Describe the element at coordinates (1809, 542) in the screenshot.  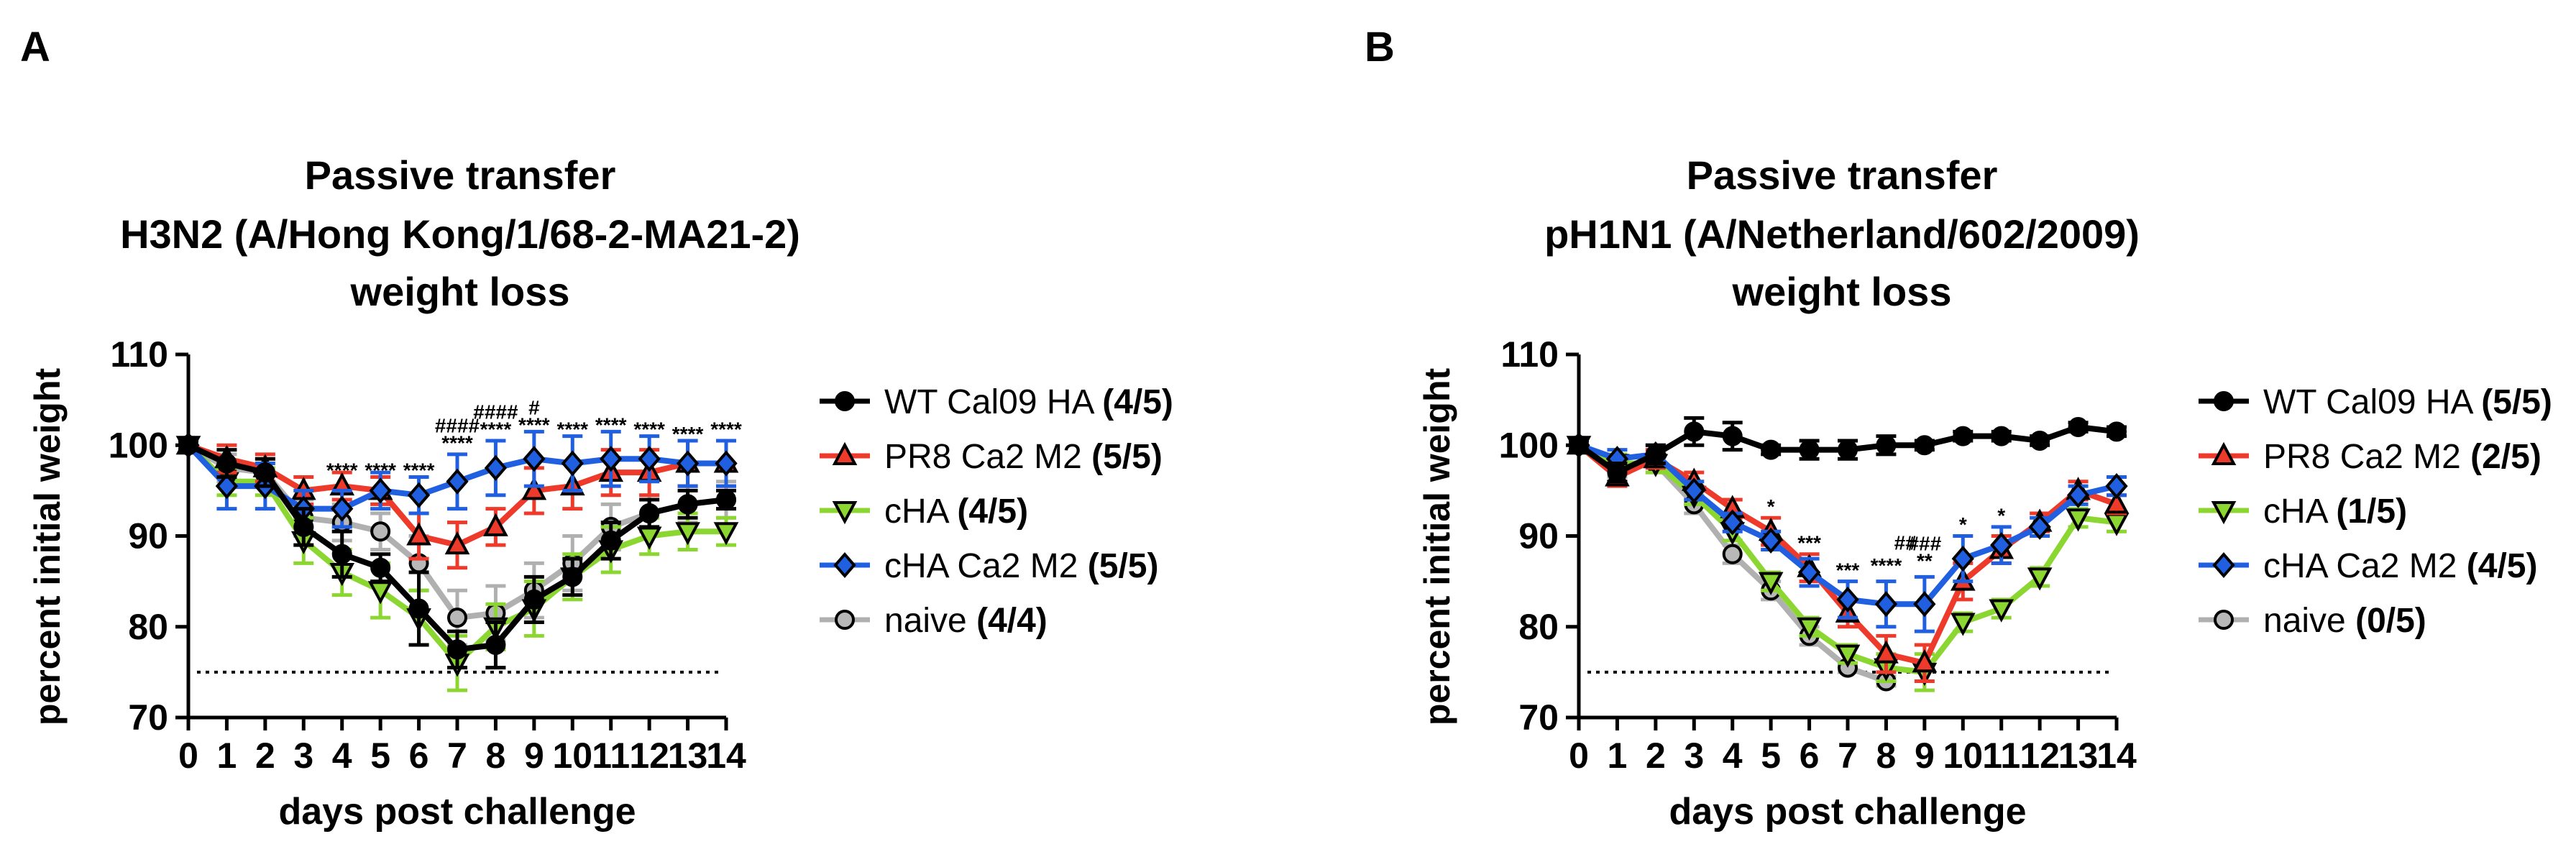
I see `b-significance-label: ***` at that location.